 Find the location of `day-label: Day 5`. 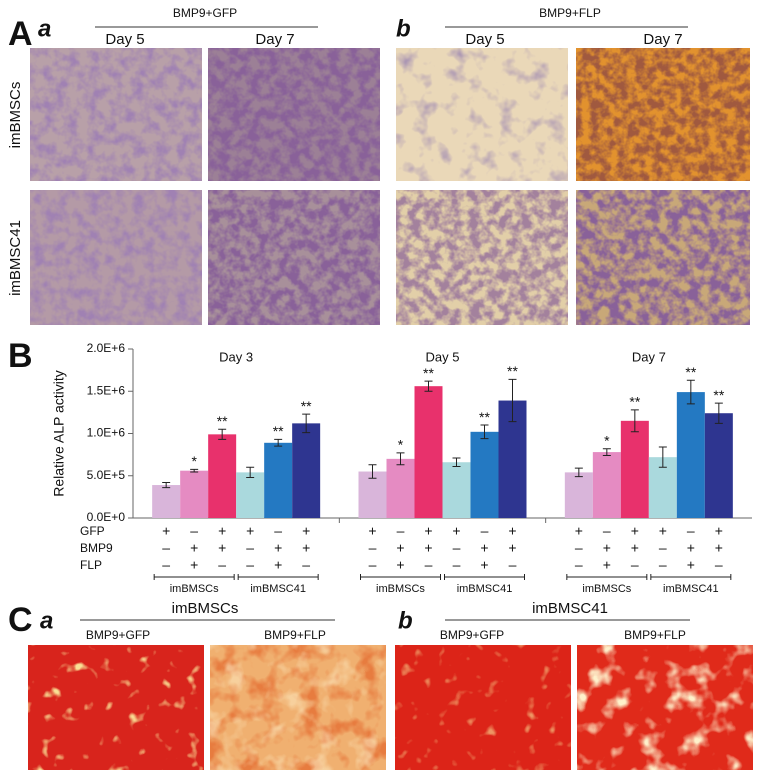

day-label: Day 5 is located at coordinates (124, 39).